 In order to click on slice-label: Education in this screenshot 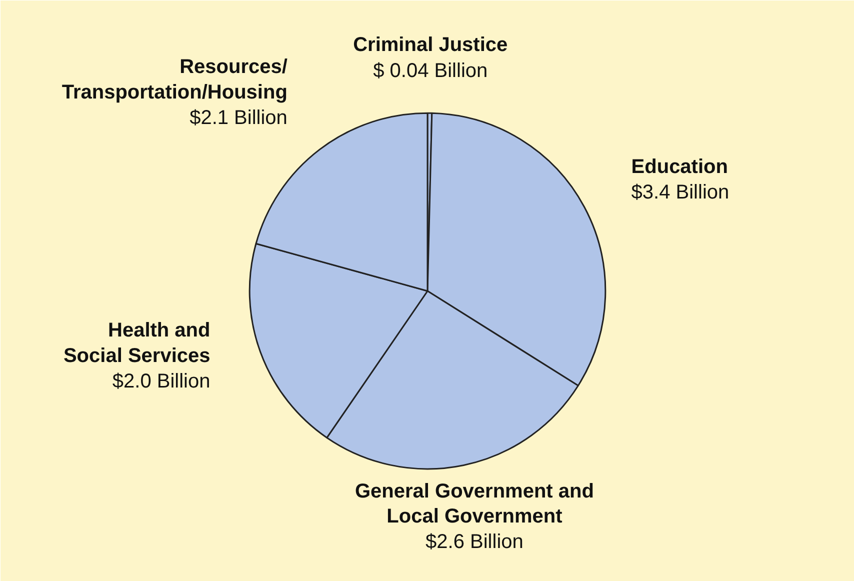, I will do `click(679, 167)`.